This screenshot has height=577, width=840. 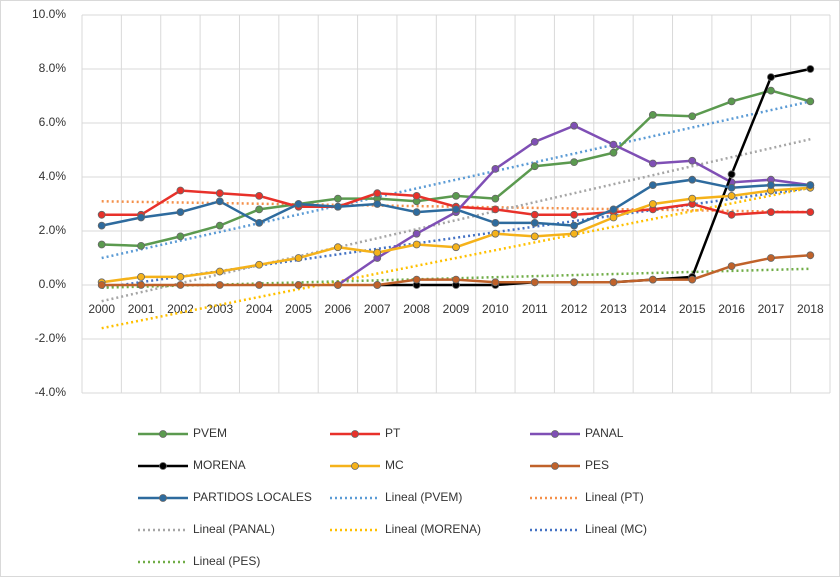 I want to click on legend-label: PES, so click(x=597, y=465).